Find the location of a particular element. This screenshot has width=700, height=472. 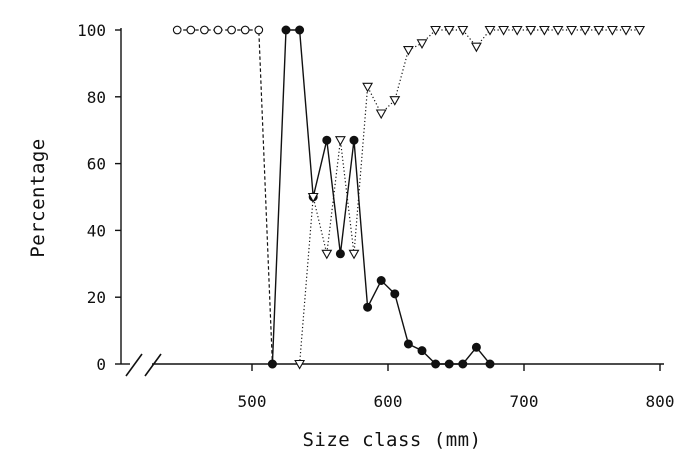

y-tick-label: 40 is located at coordinates (96, 230).